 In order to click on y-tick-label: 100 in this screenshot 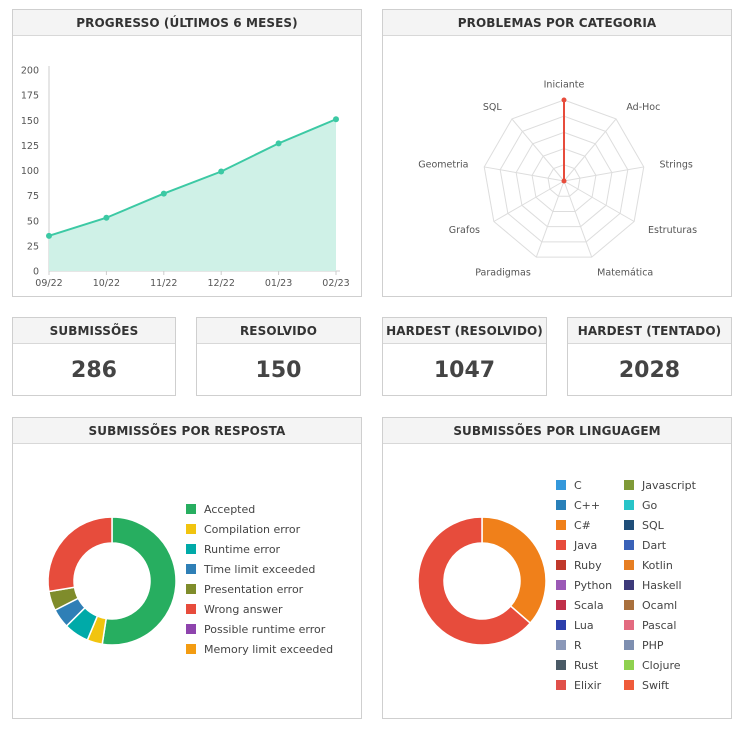, I will do `click(30, 171)`.